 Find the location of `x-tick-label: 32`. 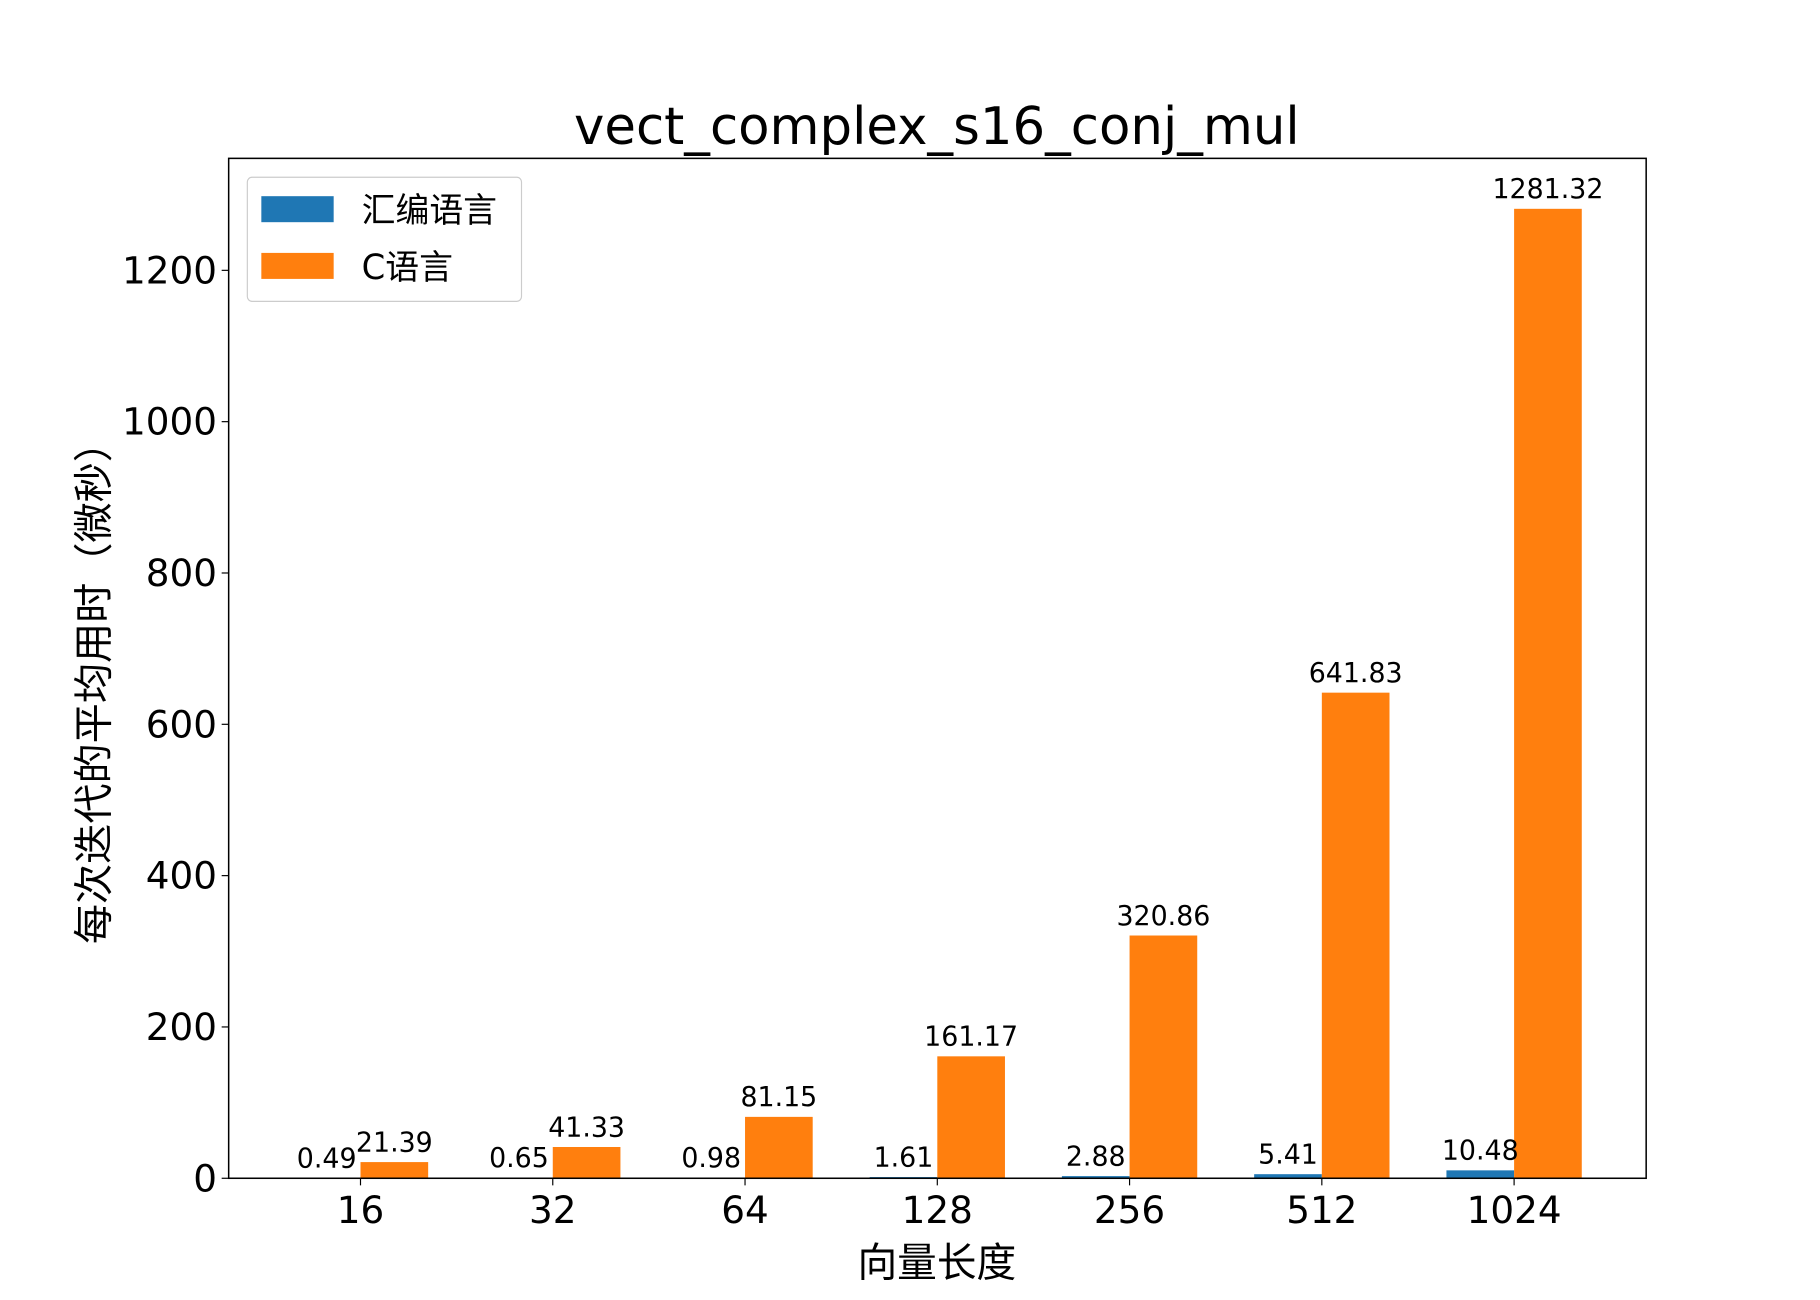

x-tick-label: 32 is located at coordinates (552, 1210).